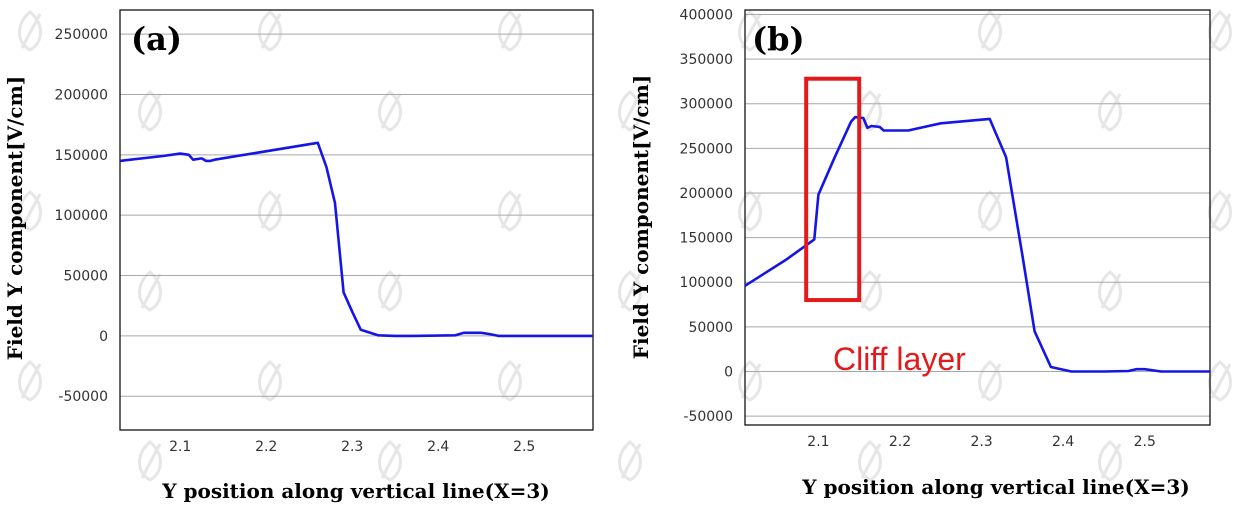 This screenshot has width=1251, height=508. I want to click on series-group-a, so click(356, 239).